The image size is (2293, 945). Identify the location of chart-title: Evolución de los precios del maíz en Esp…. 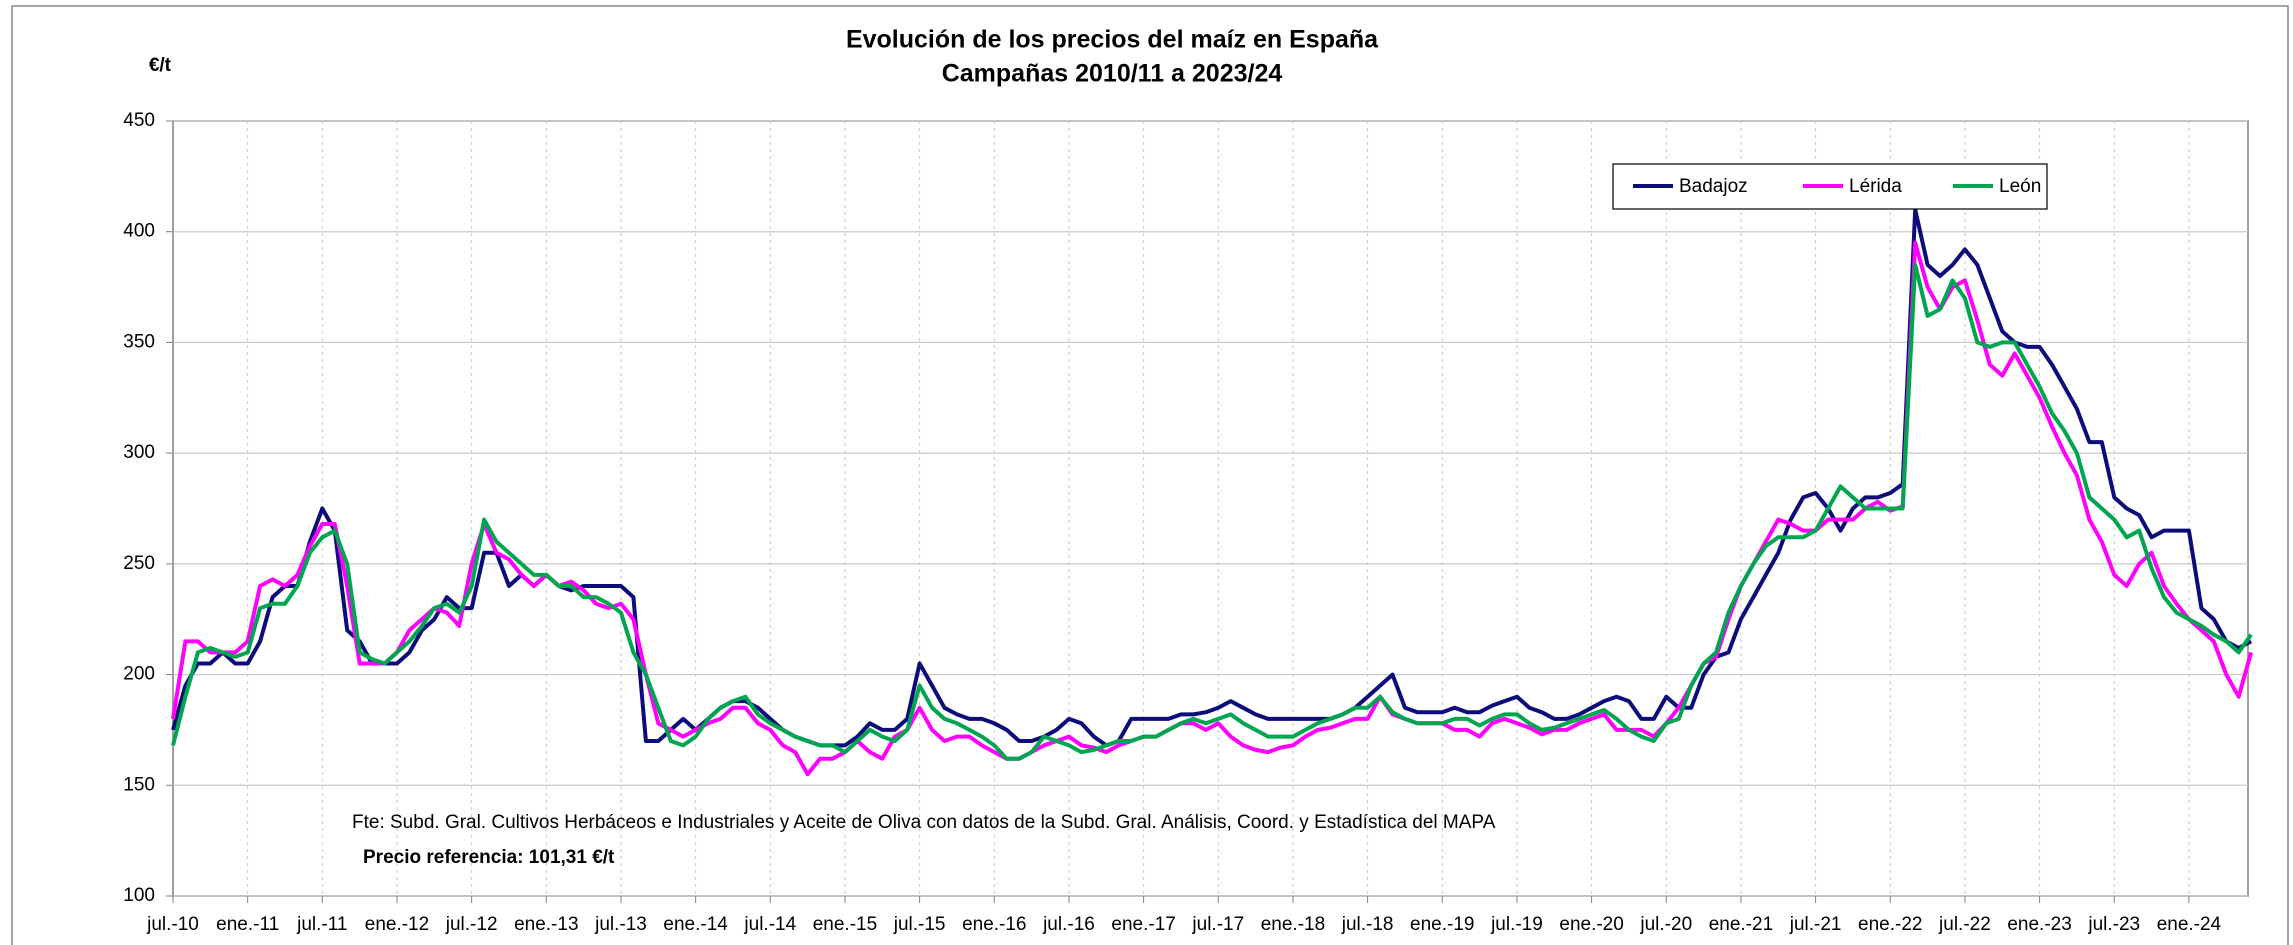
(1112, 40).